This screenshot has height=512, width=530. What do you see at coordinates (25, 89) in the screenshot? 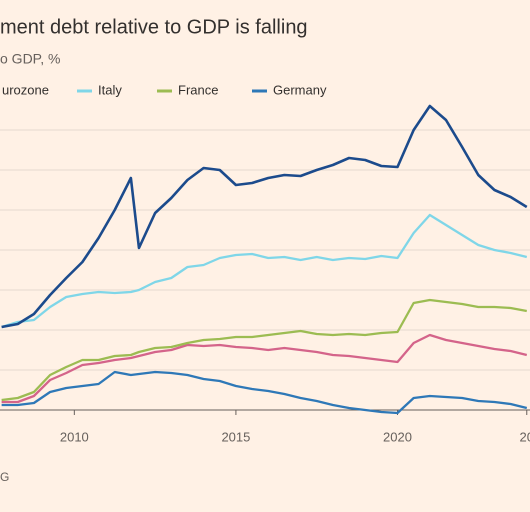
I see `legend-label: urozone` at bounding box center [25, 89].